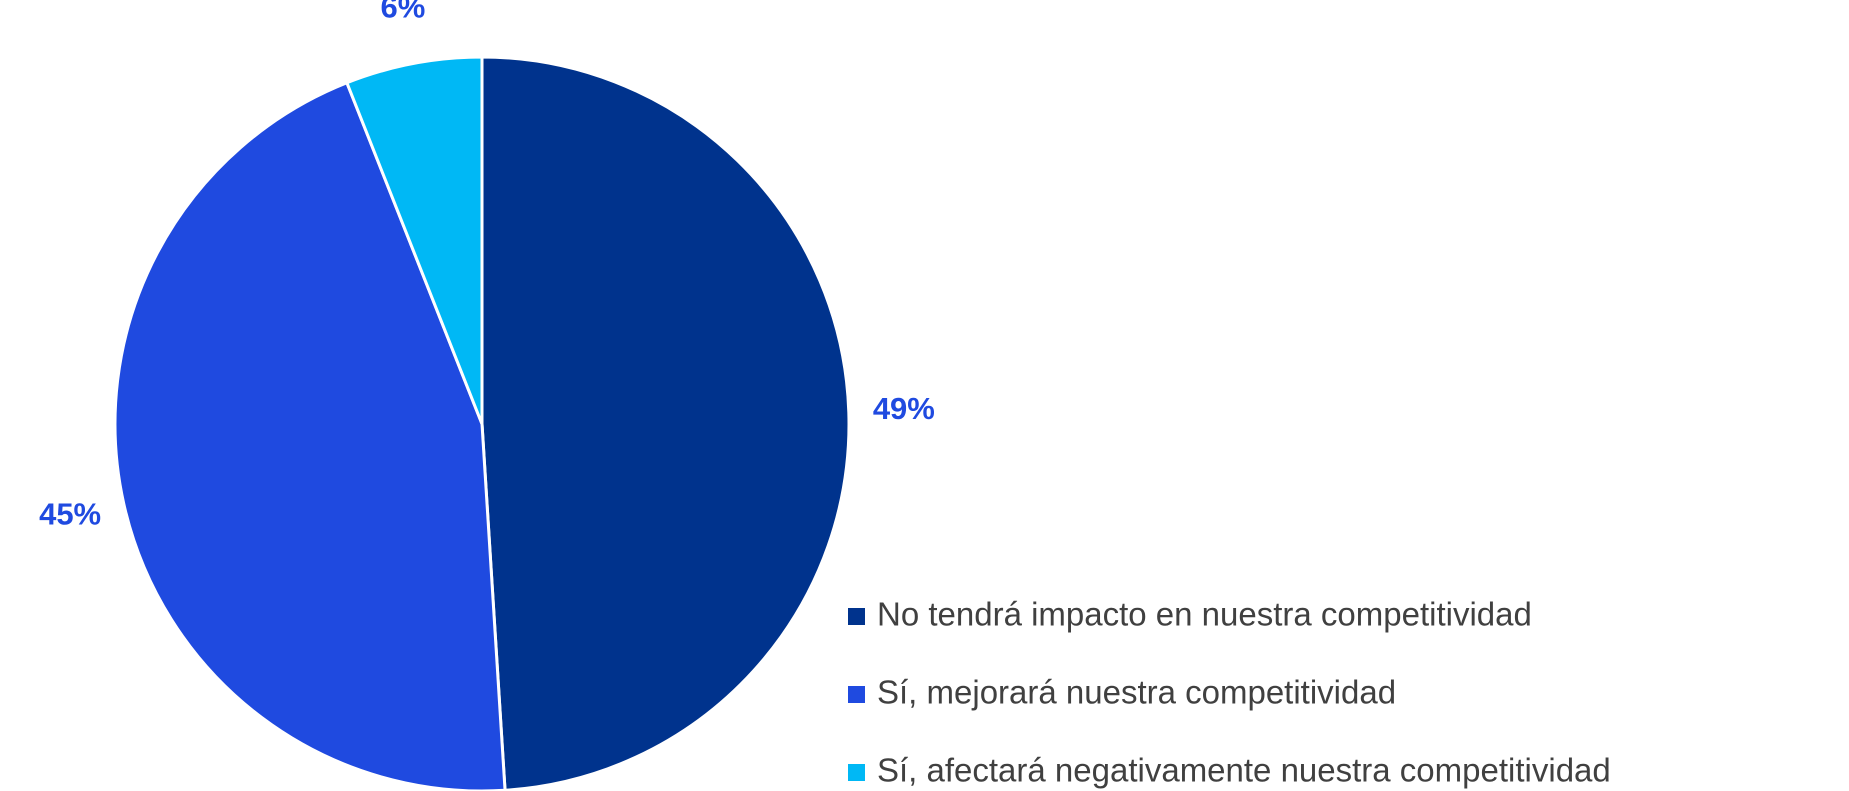  What do you see at coordinates (904, 408) in the screenshot?
I see `data-label: 49%` at bounding box center [904, 408].